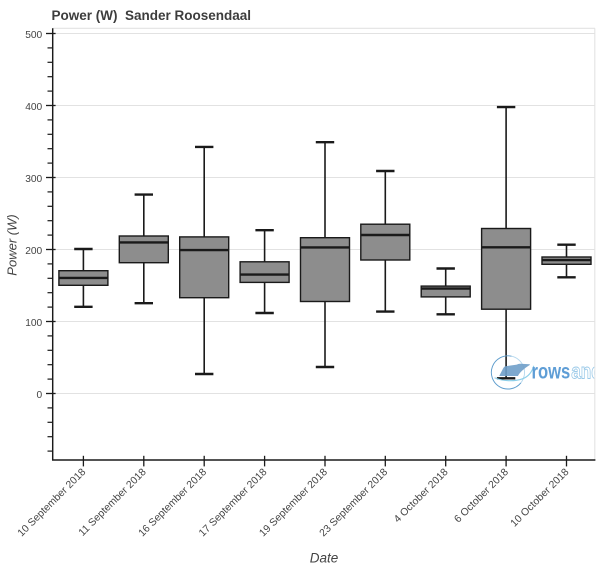 This screenshot has height=570, width=600. I want to click on svg-text: 0, so click(40, 395).